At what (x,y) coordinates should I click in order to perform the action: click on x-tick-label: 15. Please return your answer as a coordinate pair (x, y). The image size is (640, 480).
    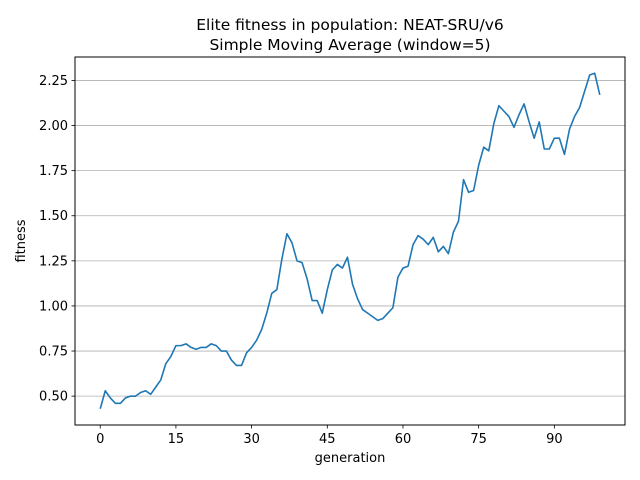
    Looking at the image, I should click on (176, 439).